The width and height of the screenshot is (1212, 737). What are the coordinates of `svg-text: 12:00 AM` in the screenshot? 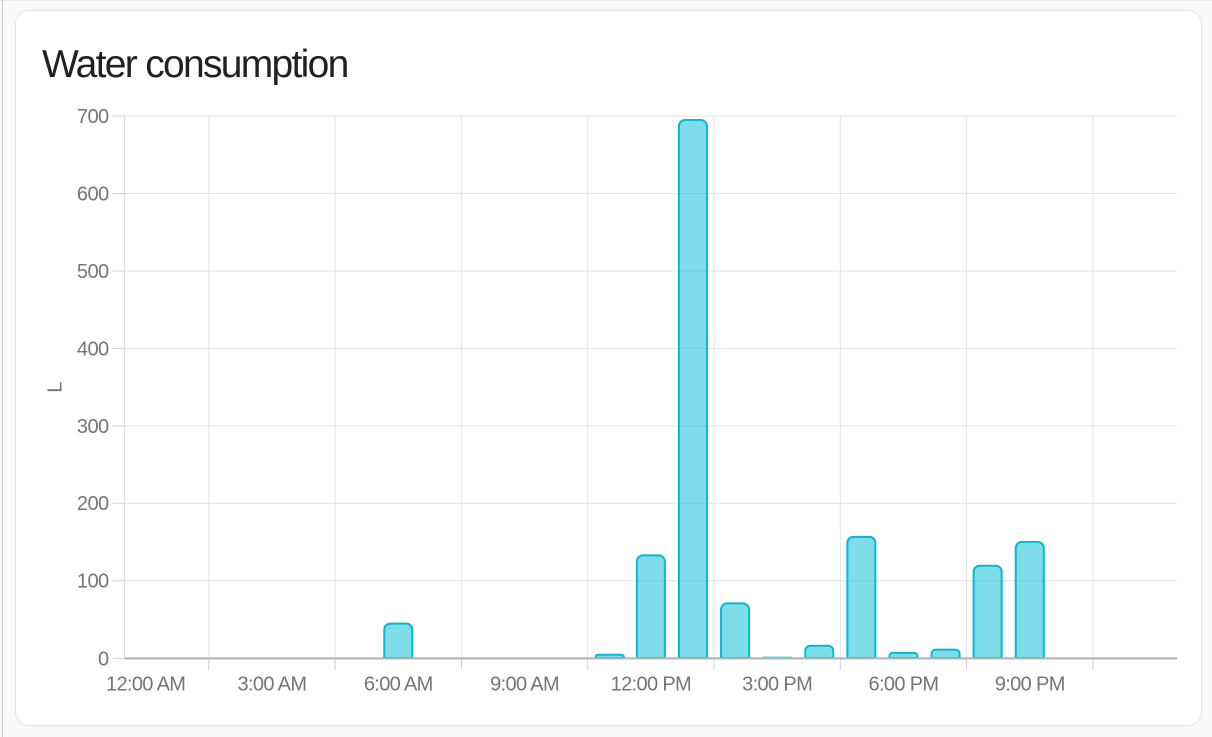 It's located at (145, 685).